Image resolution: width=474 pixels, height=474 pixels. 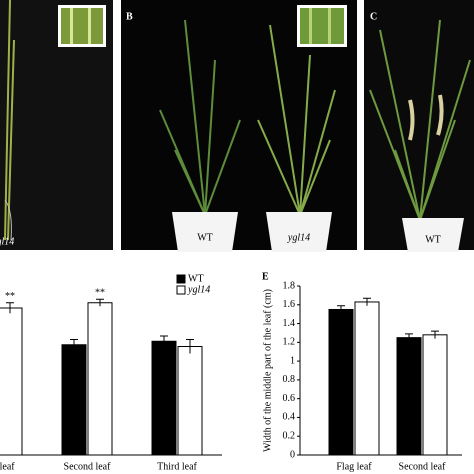 I want to click on y-tick-label: 1.6, so click(x=289, y=304).